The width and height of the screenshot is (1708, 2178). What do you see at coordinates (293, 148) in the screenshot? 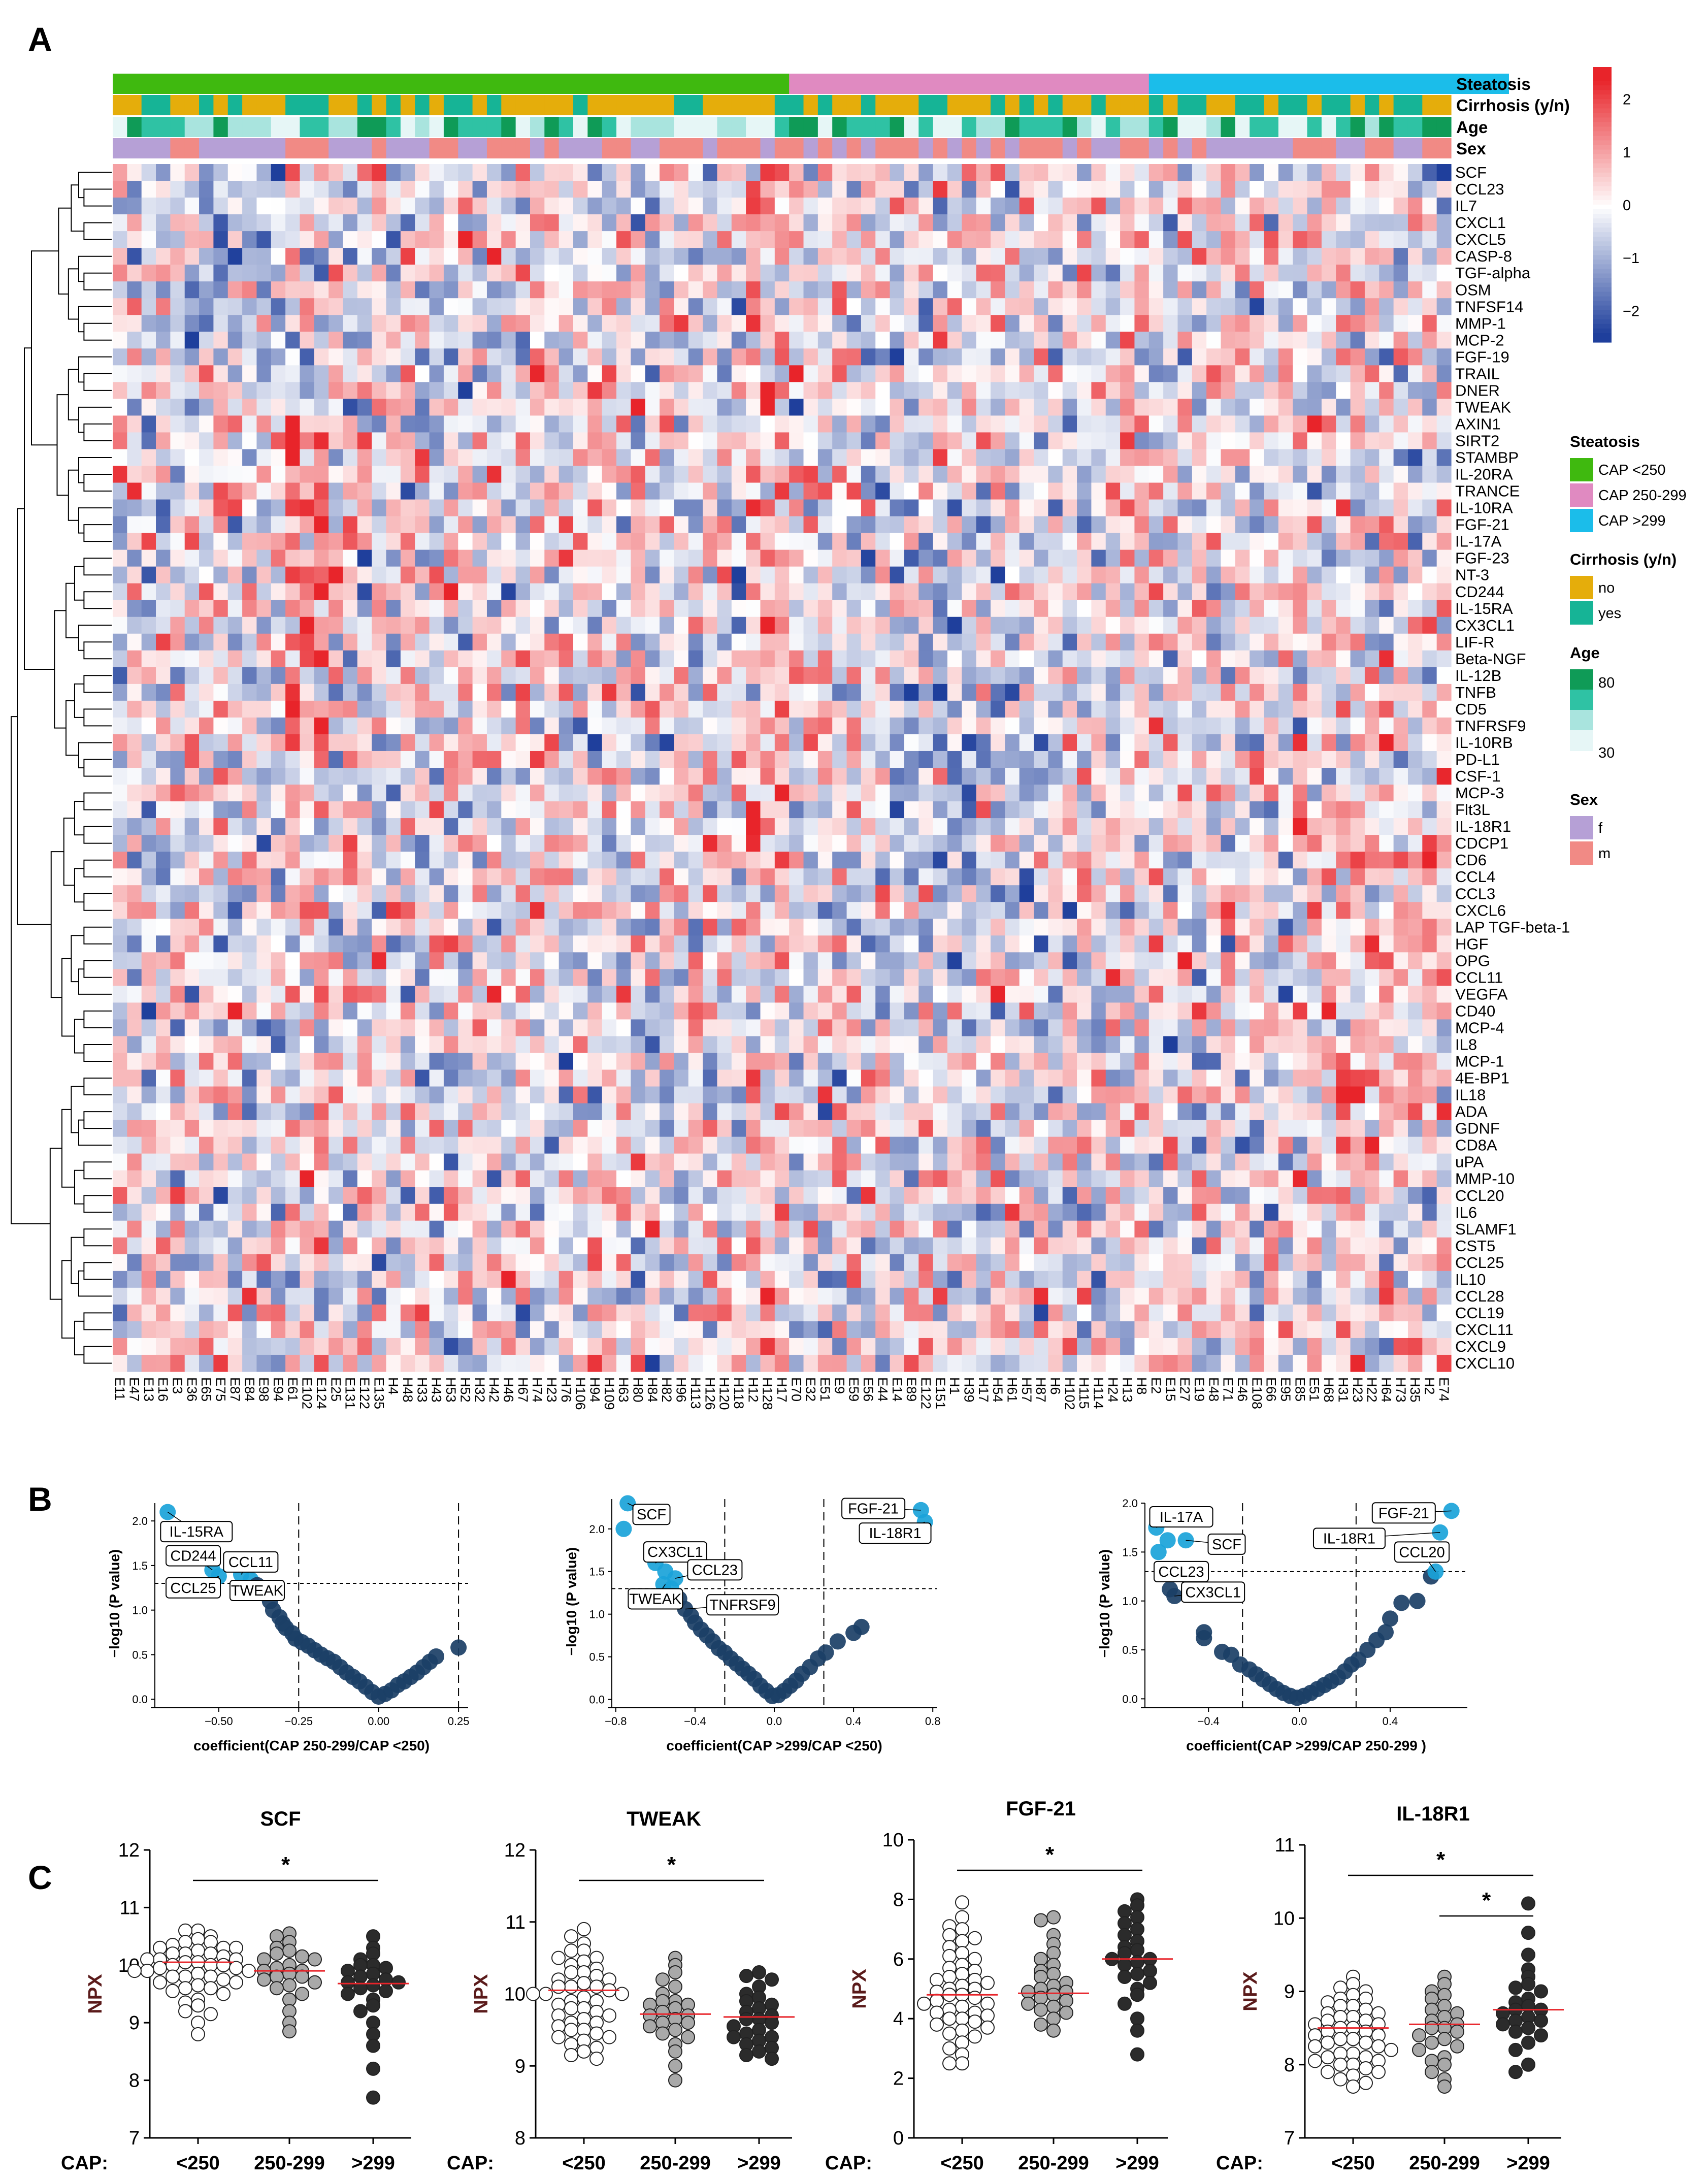
I see `sex-cell` at bounding box center [293, 148].